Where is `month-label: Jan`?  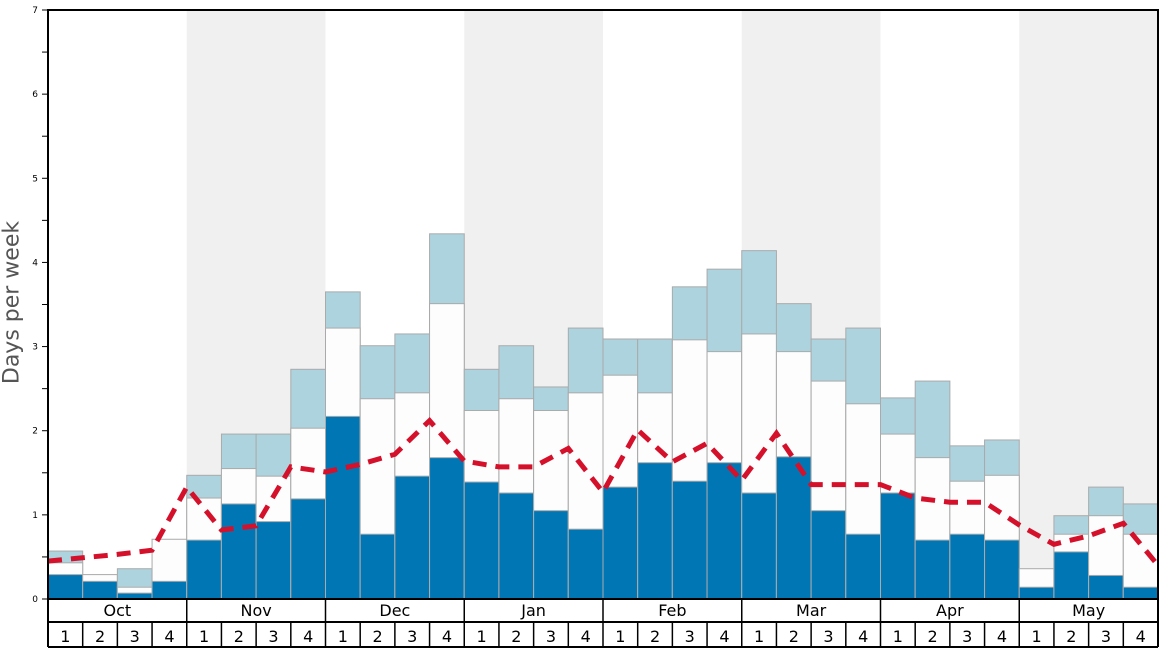
month-label: Jan is located at coordinates (533, 610).